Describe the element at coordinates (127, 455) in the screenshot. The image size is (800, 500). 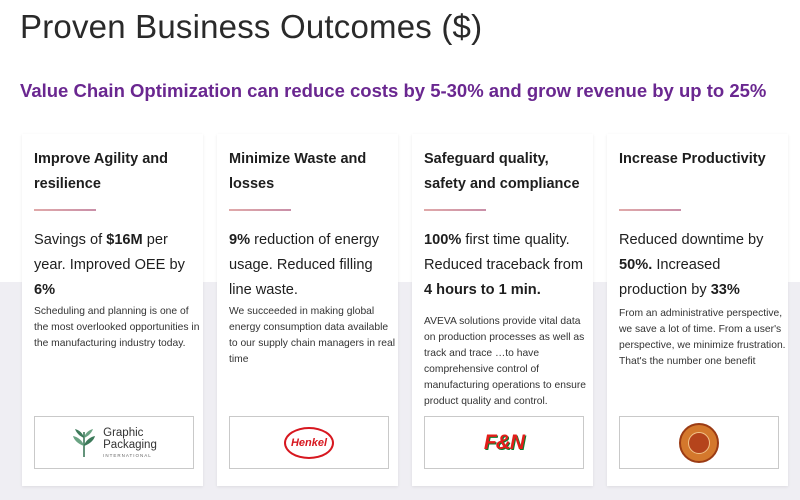
I see `logo-subtext: INTERNATIONAL` at that location.